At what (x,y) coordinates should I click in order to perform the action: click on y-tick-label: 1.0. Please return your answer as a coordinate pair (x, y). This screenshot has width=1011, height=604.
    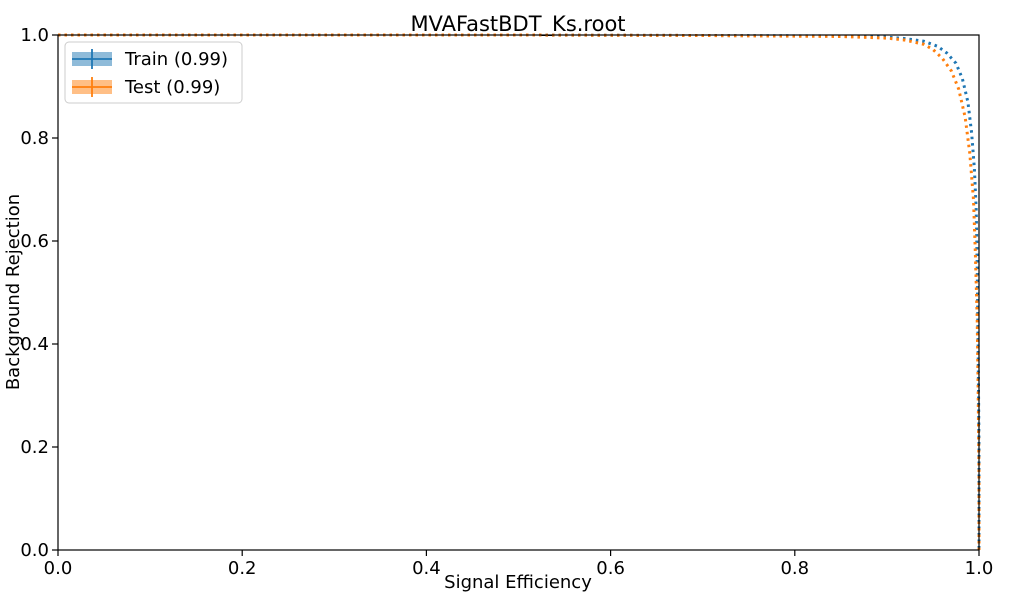
    Looking at the image, I should click on (34, 35).